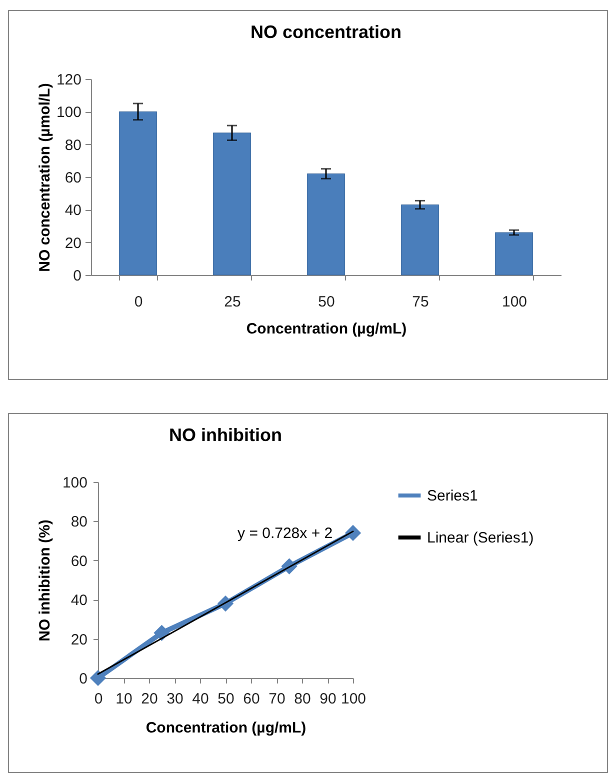 Image resolution: width=615 pixels, height=775 pixels. Describe the element at coordinates (326, 32) in the screenshot. I see `chart-title: NO concentration` at that location.